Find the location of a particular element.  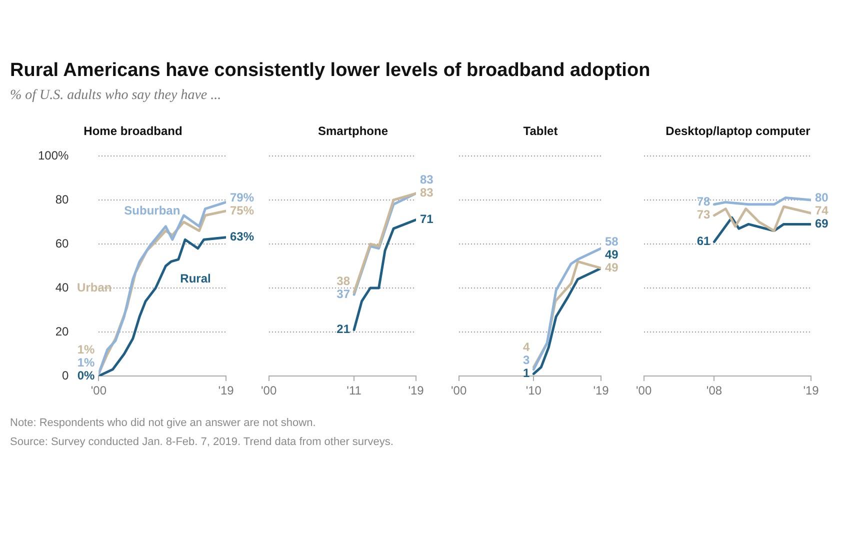

data-label: 61 is located at coordinates (703, 241).